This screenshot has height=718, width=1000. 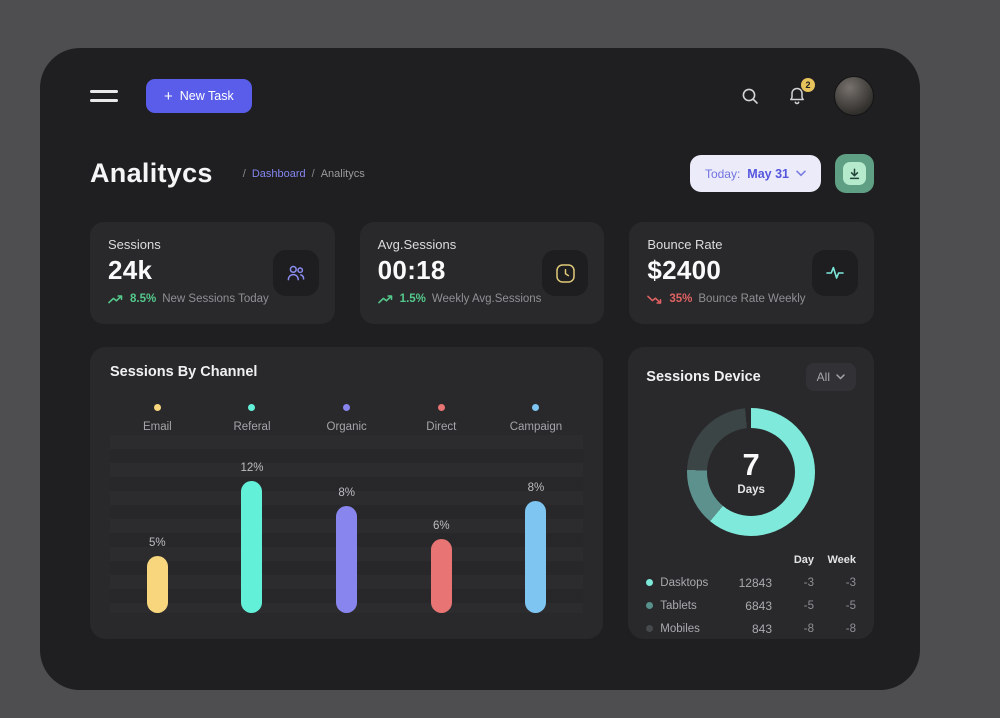 I want to click on date-range-dropdown: Today: May 31, so click(x=755, y=173).